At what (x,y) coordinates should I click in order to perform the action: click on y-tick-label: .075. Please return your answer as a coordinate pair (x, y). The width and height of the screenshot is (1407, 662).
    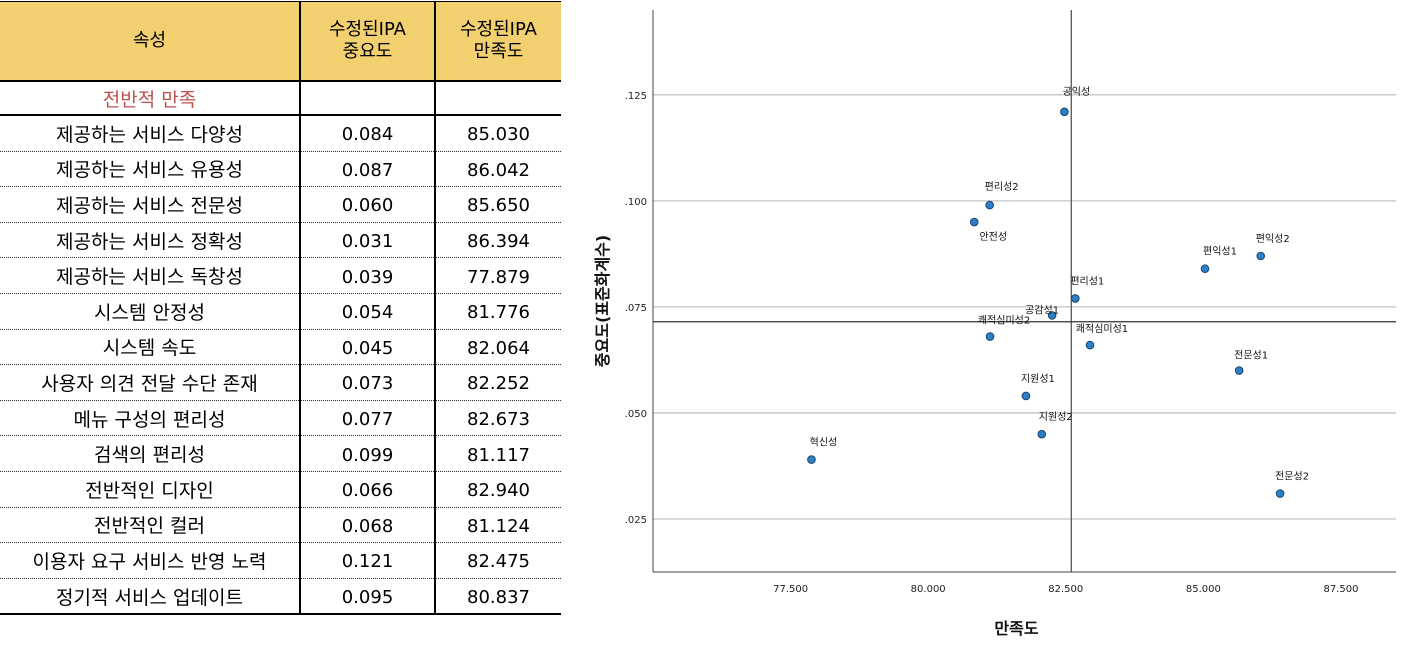
    Looking at the image, I should click on (636, 308).